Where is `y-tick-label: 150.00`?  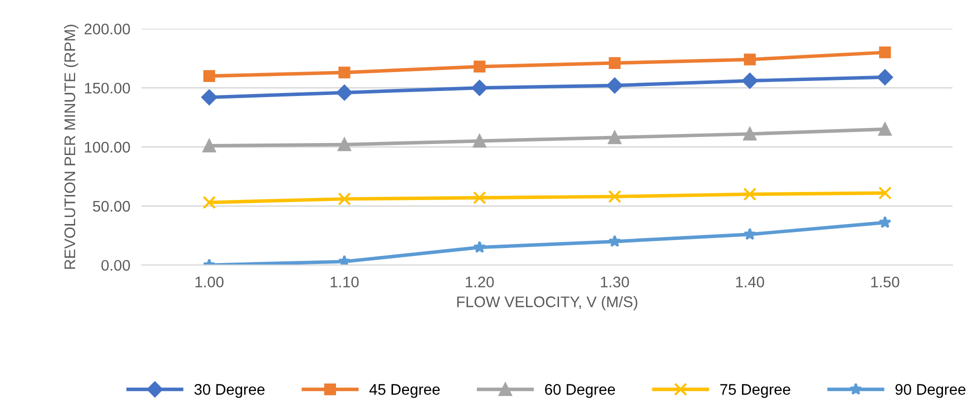 y-tick-label: 150.00 is located at coordinates (107, 88).